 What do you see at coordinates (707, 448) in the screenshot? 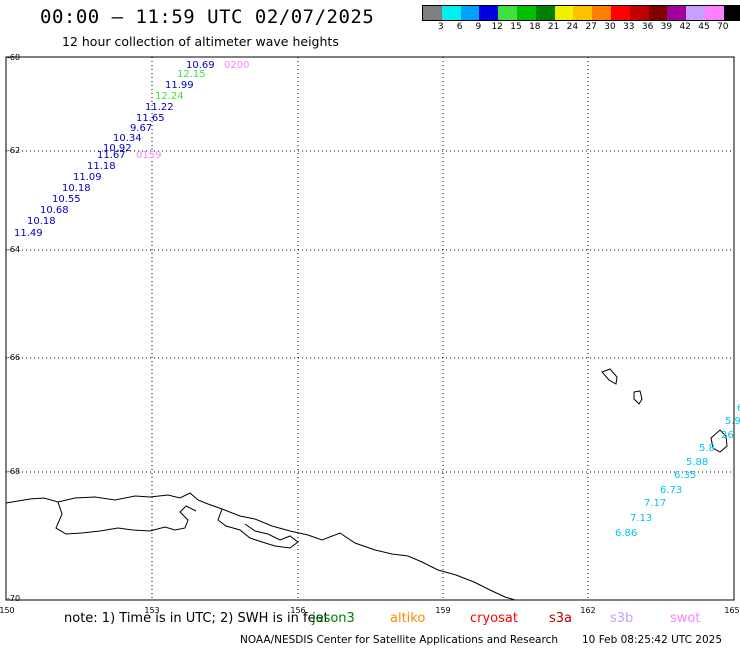
I see `wave-height-label: 5.8` at bounding box center [707, 448].